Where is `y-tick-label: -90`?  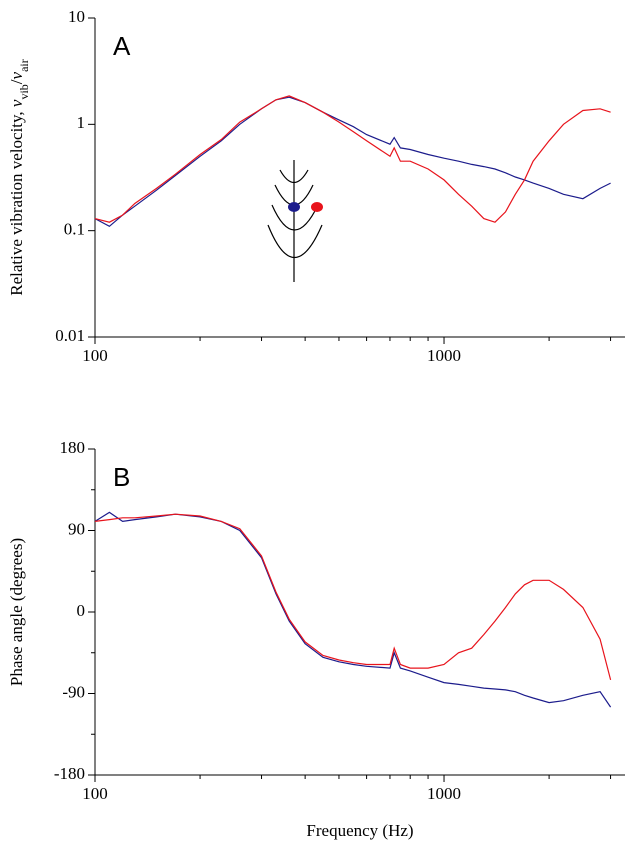
y-tick-label: -90 is located at coordinates (73, 691).